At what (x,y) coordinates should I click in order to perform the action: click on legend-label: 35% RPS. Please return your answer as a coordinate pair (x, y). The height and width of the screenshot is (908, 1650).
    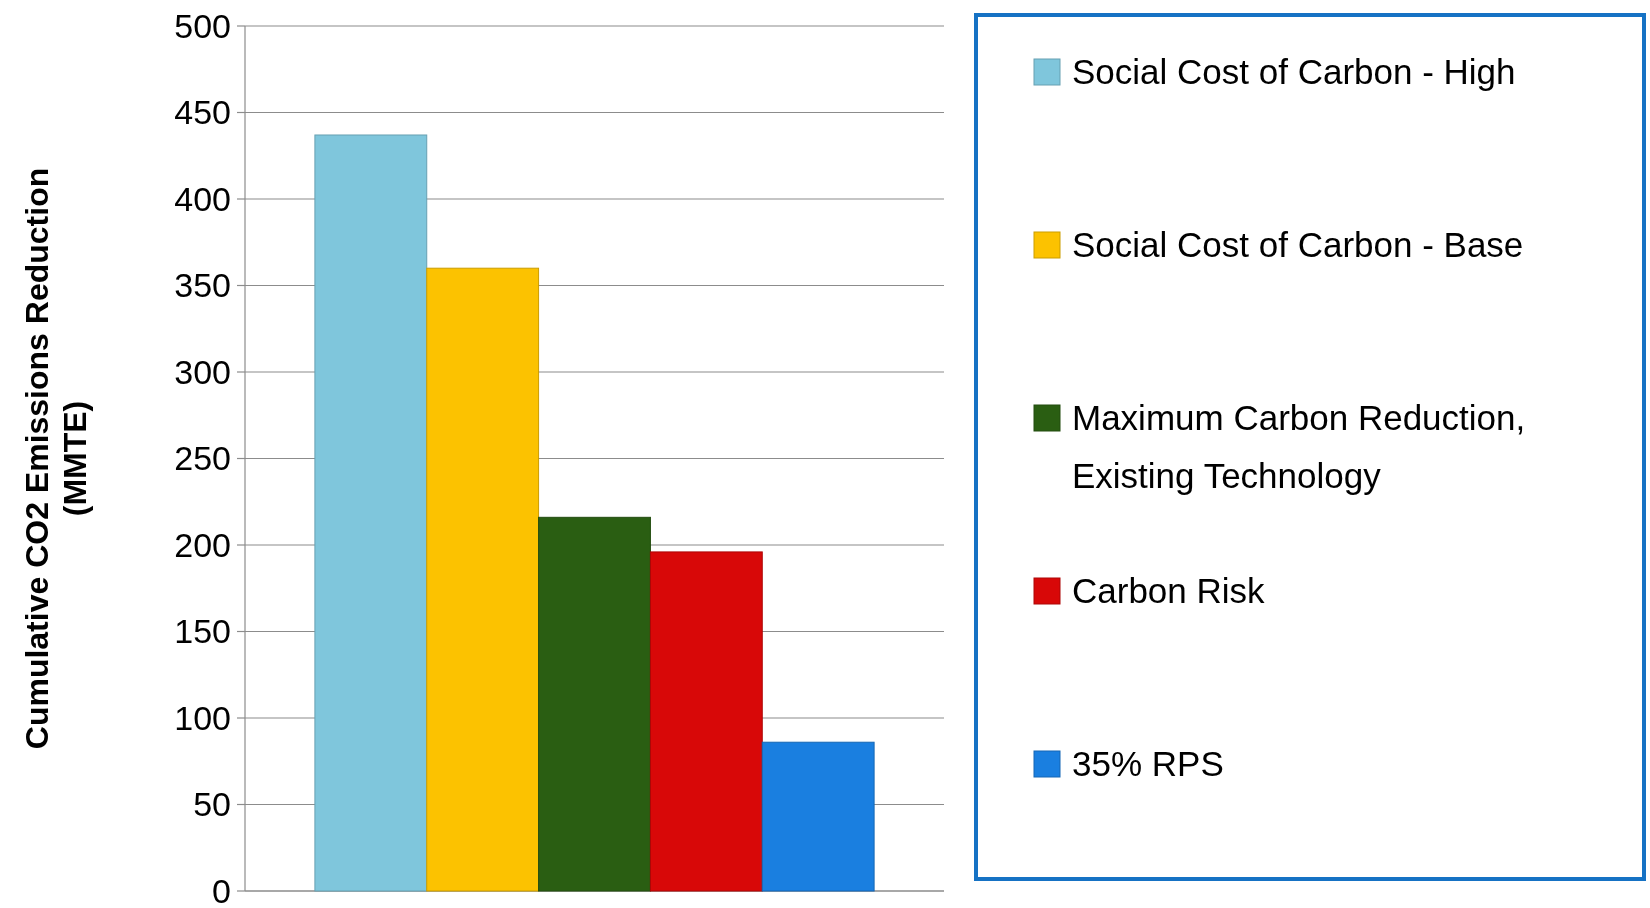
    Looking at the image, I should click on (1148, 764).